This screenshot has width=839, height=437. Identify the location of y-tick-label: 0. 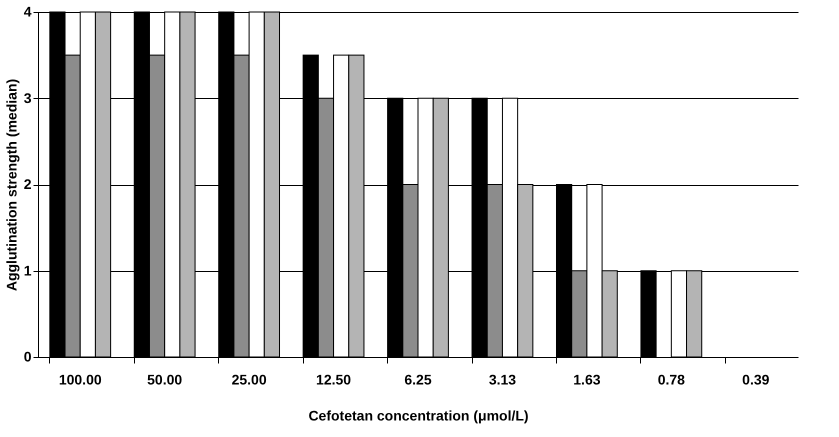
(28, 356).